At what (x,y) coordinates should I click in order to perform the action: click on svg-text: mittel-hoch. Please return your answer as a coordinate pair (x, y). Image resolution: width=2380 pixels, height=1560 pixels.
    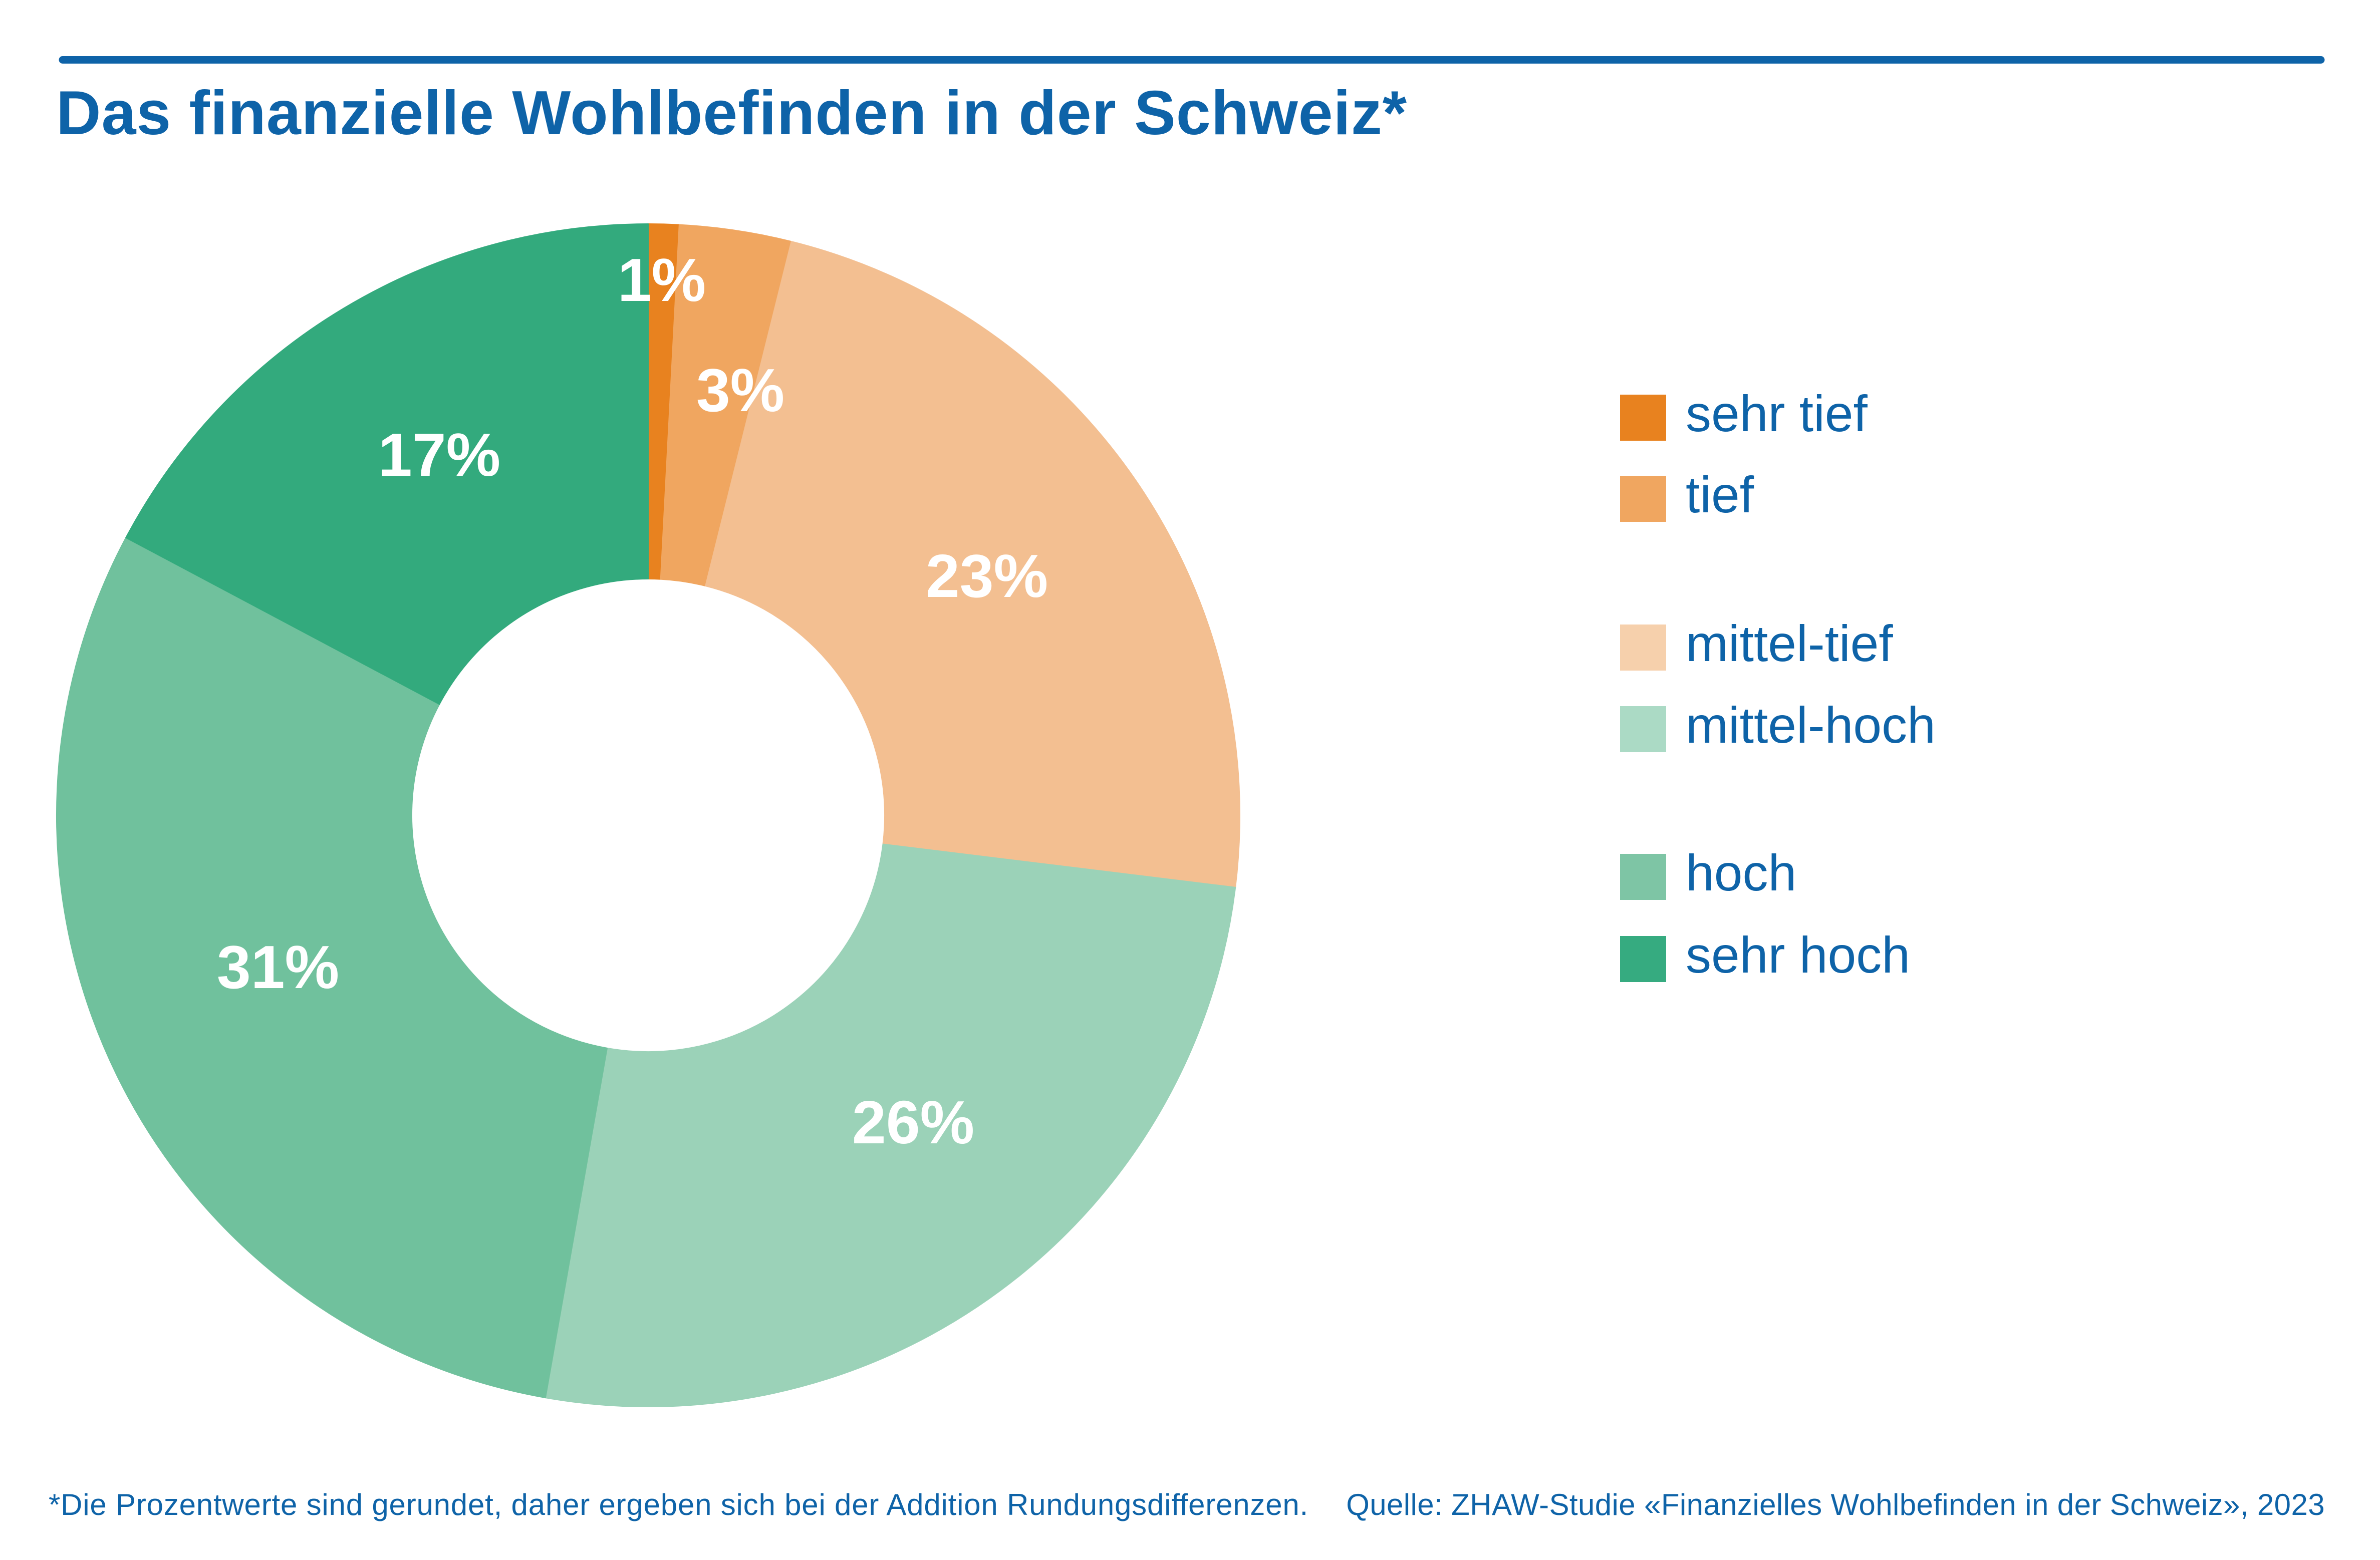
    Looking at the image, I should click on (1811, 725).